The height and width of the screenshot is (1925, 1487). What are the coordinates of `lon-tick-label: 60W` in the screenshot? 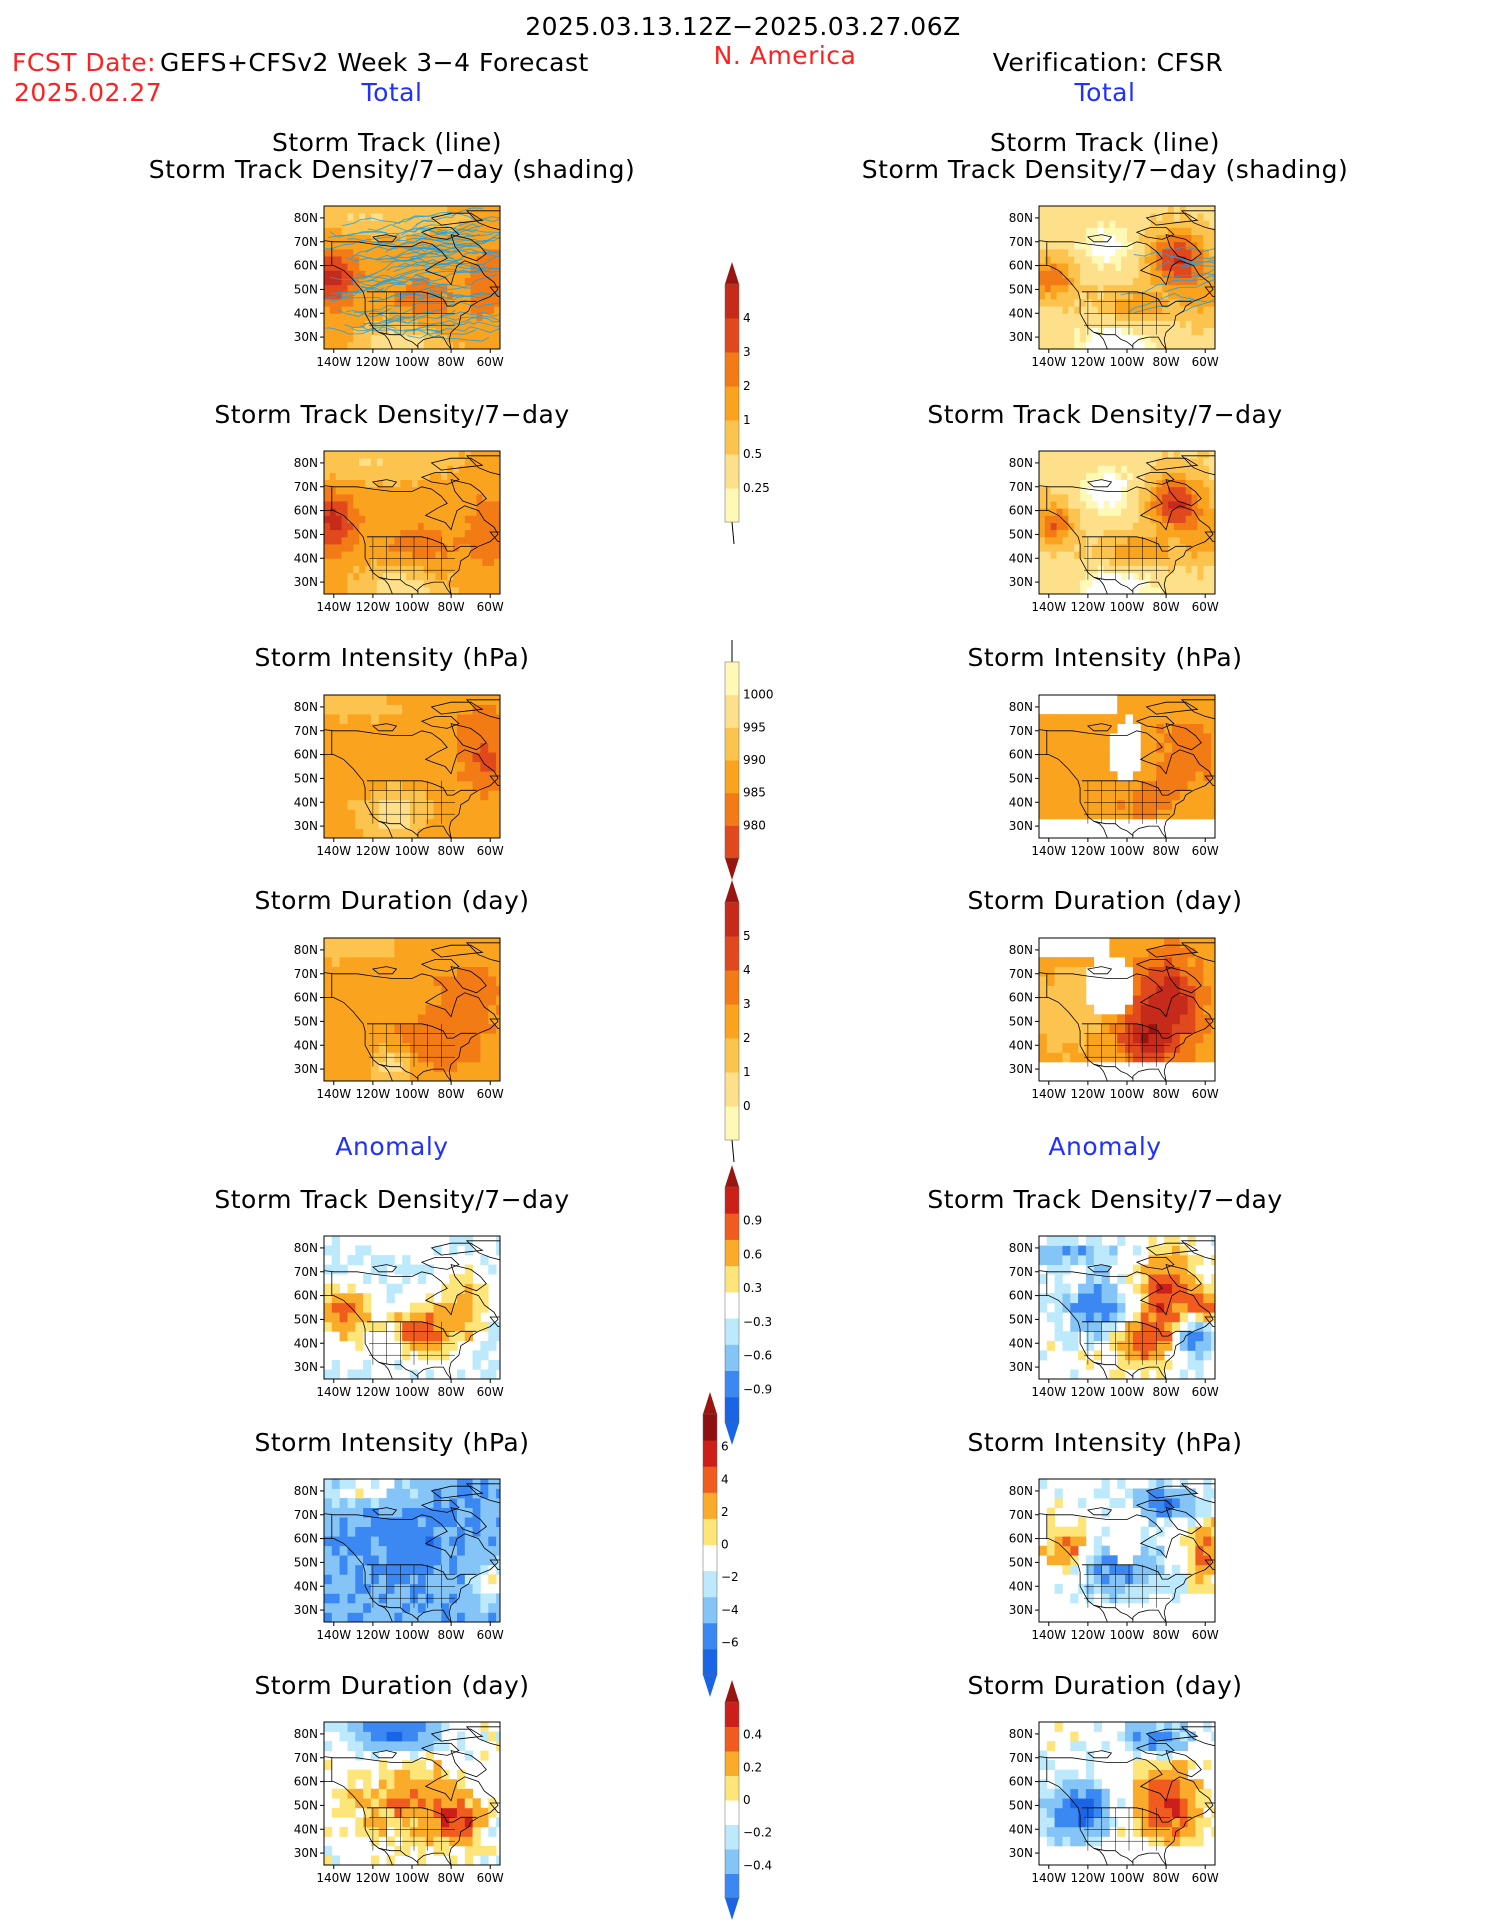 It's located at (490, 851).